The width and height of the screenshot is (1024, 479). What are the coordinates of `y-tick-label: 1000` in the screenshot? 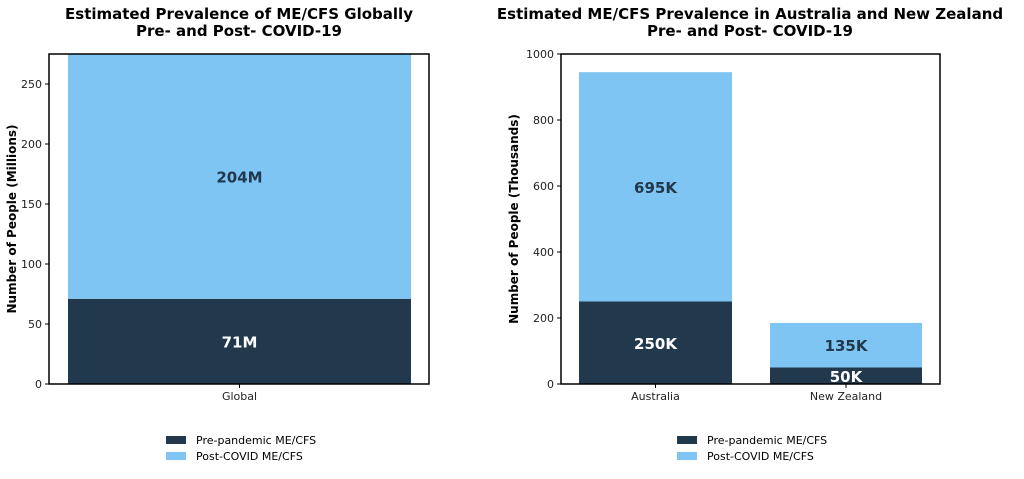 It's located at (540, 54).